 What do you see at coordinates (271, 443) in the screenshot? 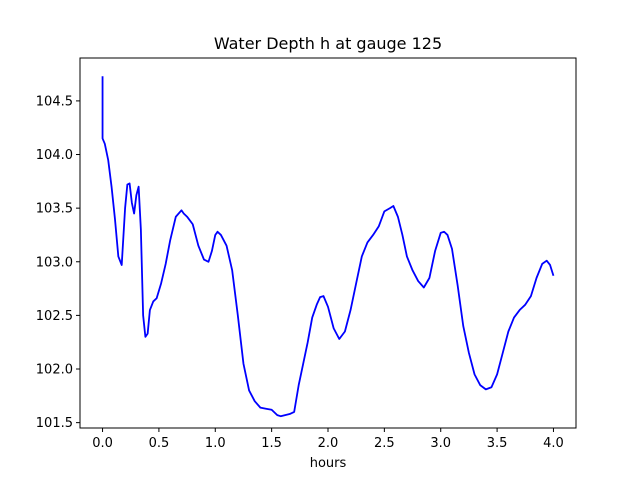
I see `x-tick-label: 1.5` at bounding box center [271, 443].